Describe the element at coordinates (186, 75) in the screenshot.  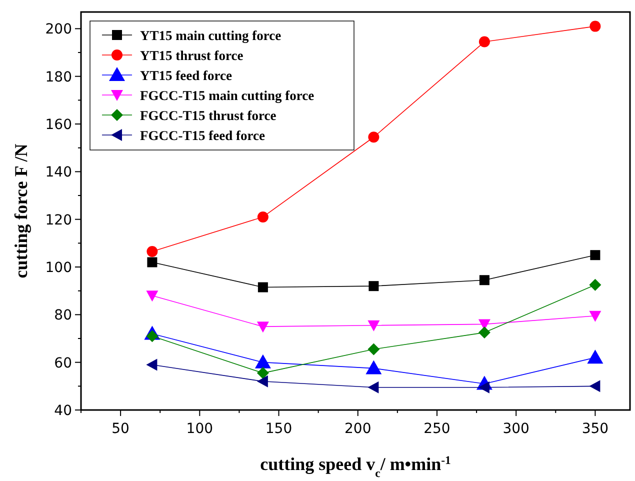
I see `legend-label: YT15 feed force` at that location.